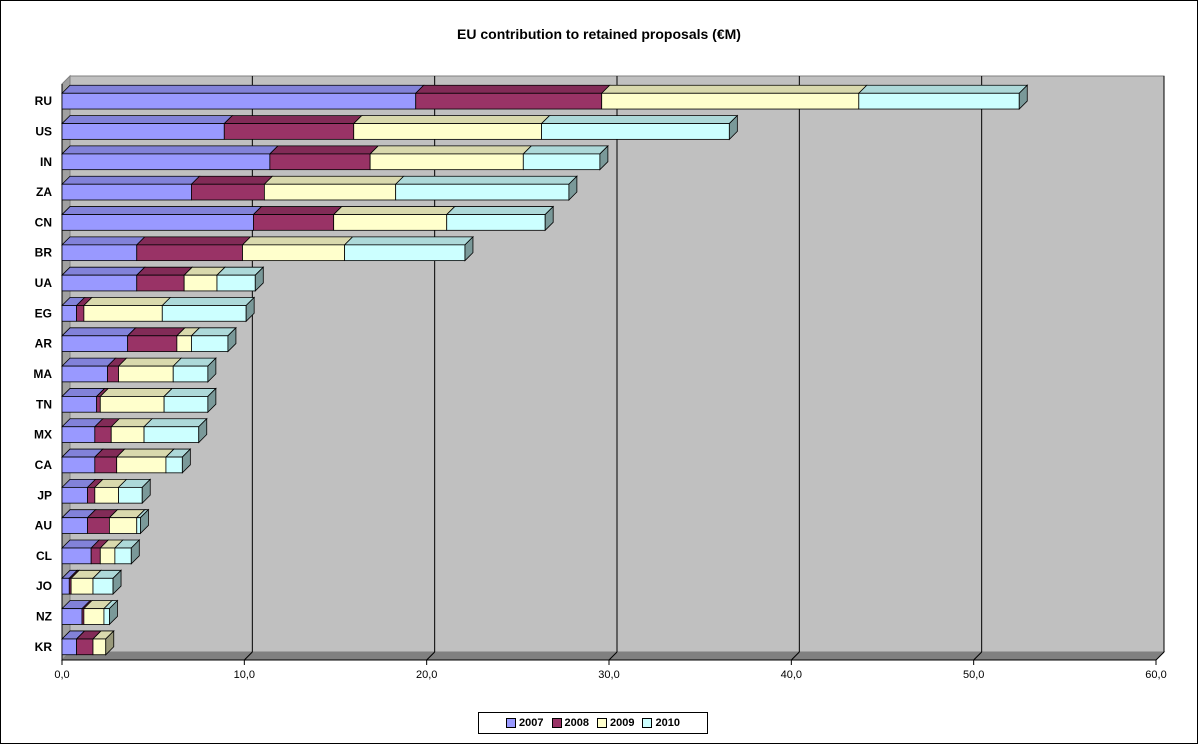 The image size is (1198, 744). Describe the element at coordinates (43, 131) in the screenshot. I see `category-label: US` at that location.